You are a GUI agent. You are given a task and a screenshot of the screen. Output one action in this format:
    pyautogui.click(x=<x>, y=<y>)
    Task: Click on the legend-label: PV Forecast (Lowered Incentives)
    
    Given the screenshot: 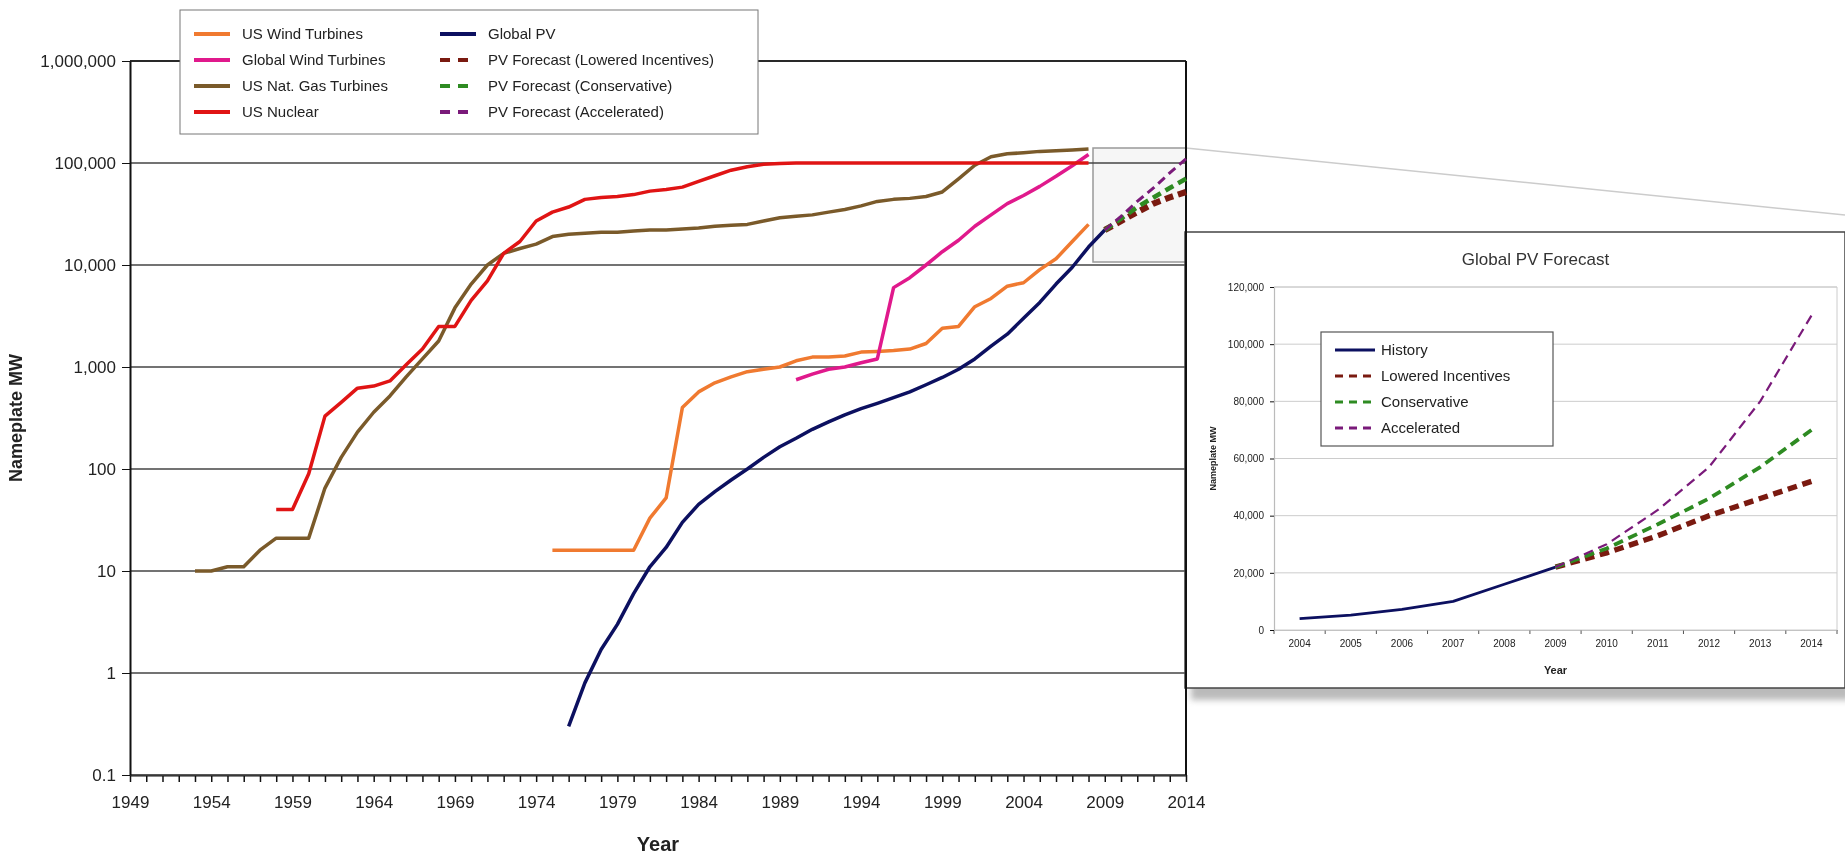 What is the action you would take?
    pyautogui.click(x=601, y=59)
    